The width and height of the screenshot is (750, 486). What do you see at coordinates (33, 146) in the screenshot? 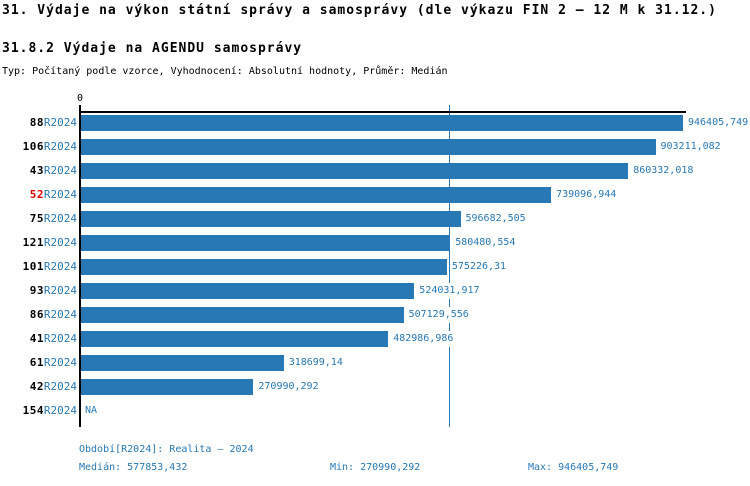
I see `row-category-label: 106` at bounding box center [33, 146].